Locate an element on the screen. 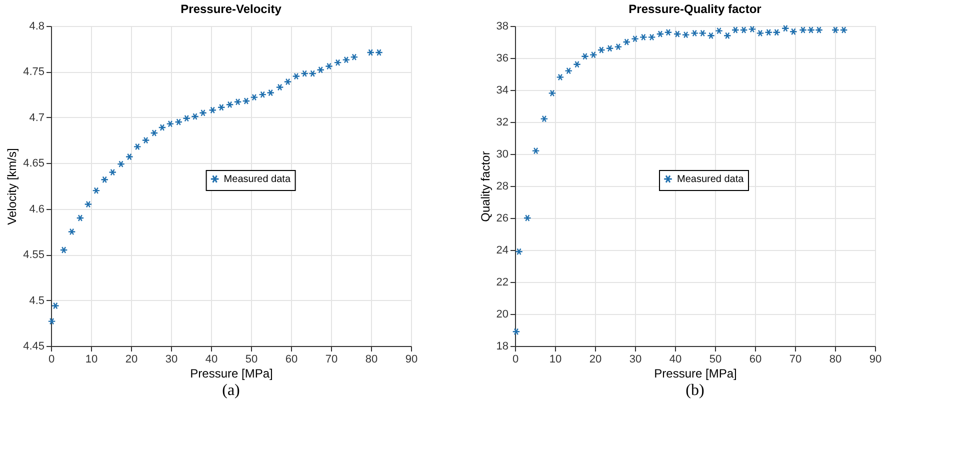 This screenshot has height=455, width=957. y-axis-title: Quality factor is located at coordinates (485, 186).